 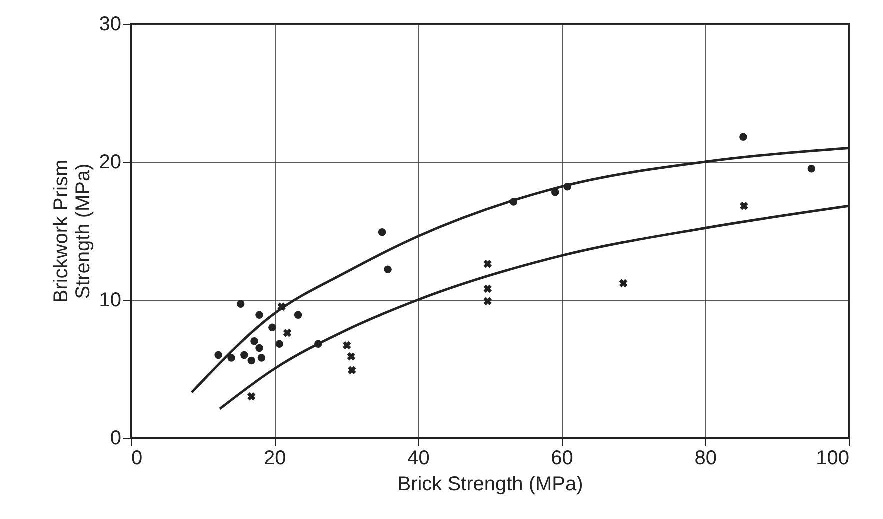 What do you see at coordinates (137, 459) in the screenshot?
I see `x-tick-label: 0` at bounding box center [137, 459].